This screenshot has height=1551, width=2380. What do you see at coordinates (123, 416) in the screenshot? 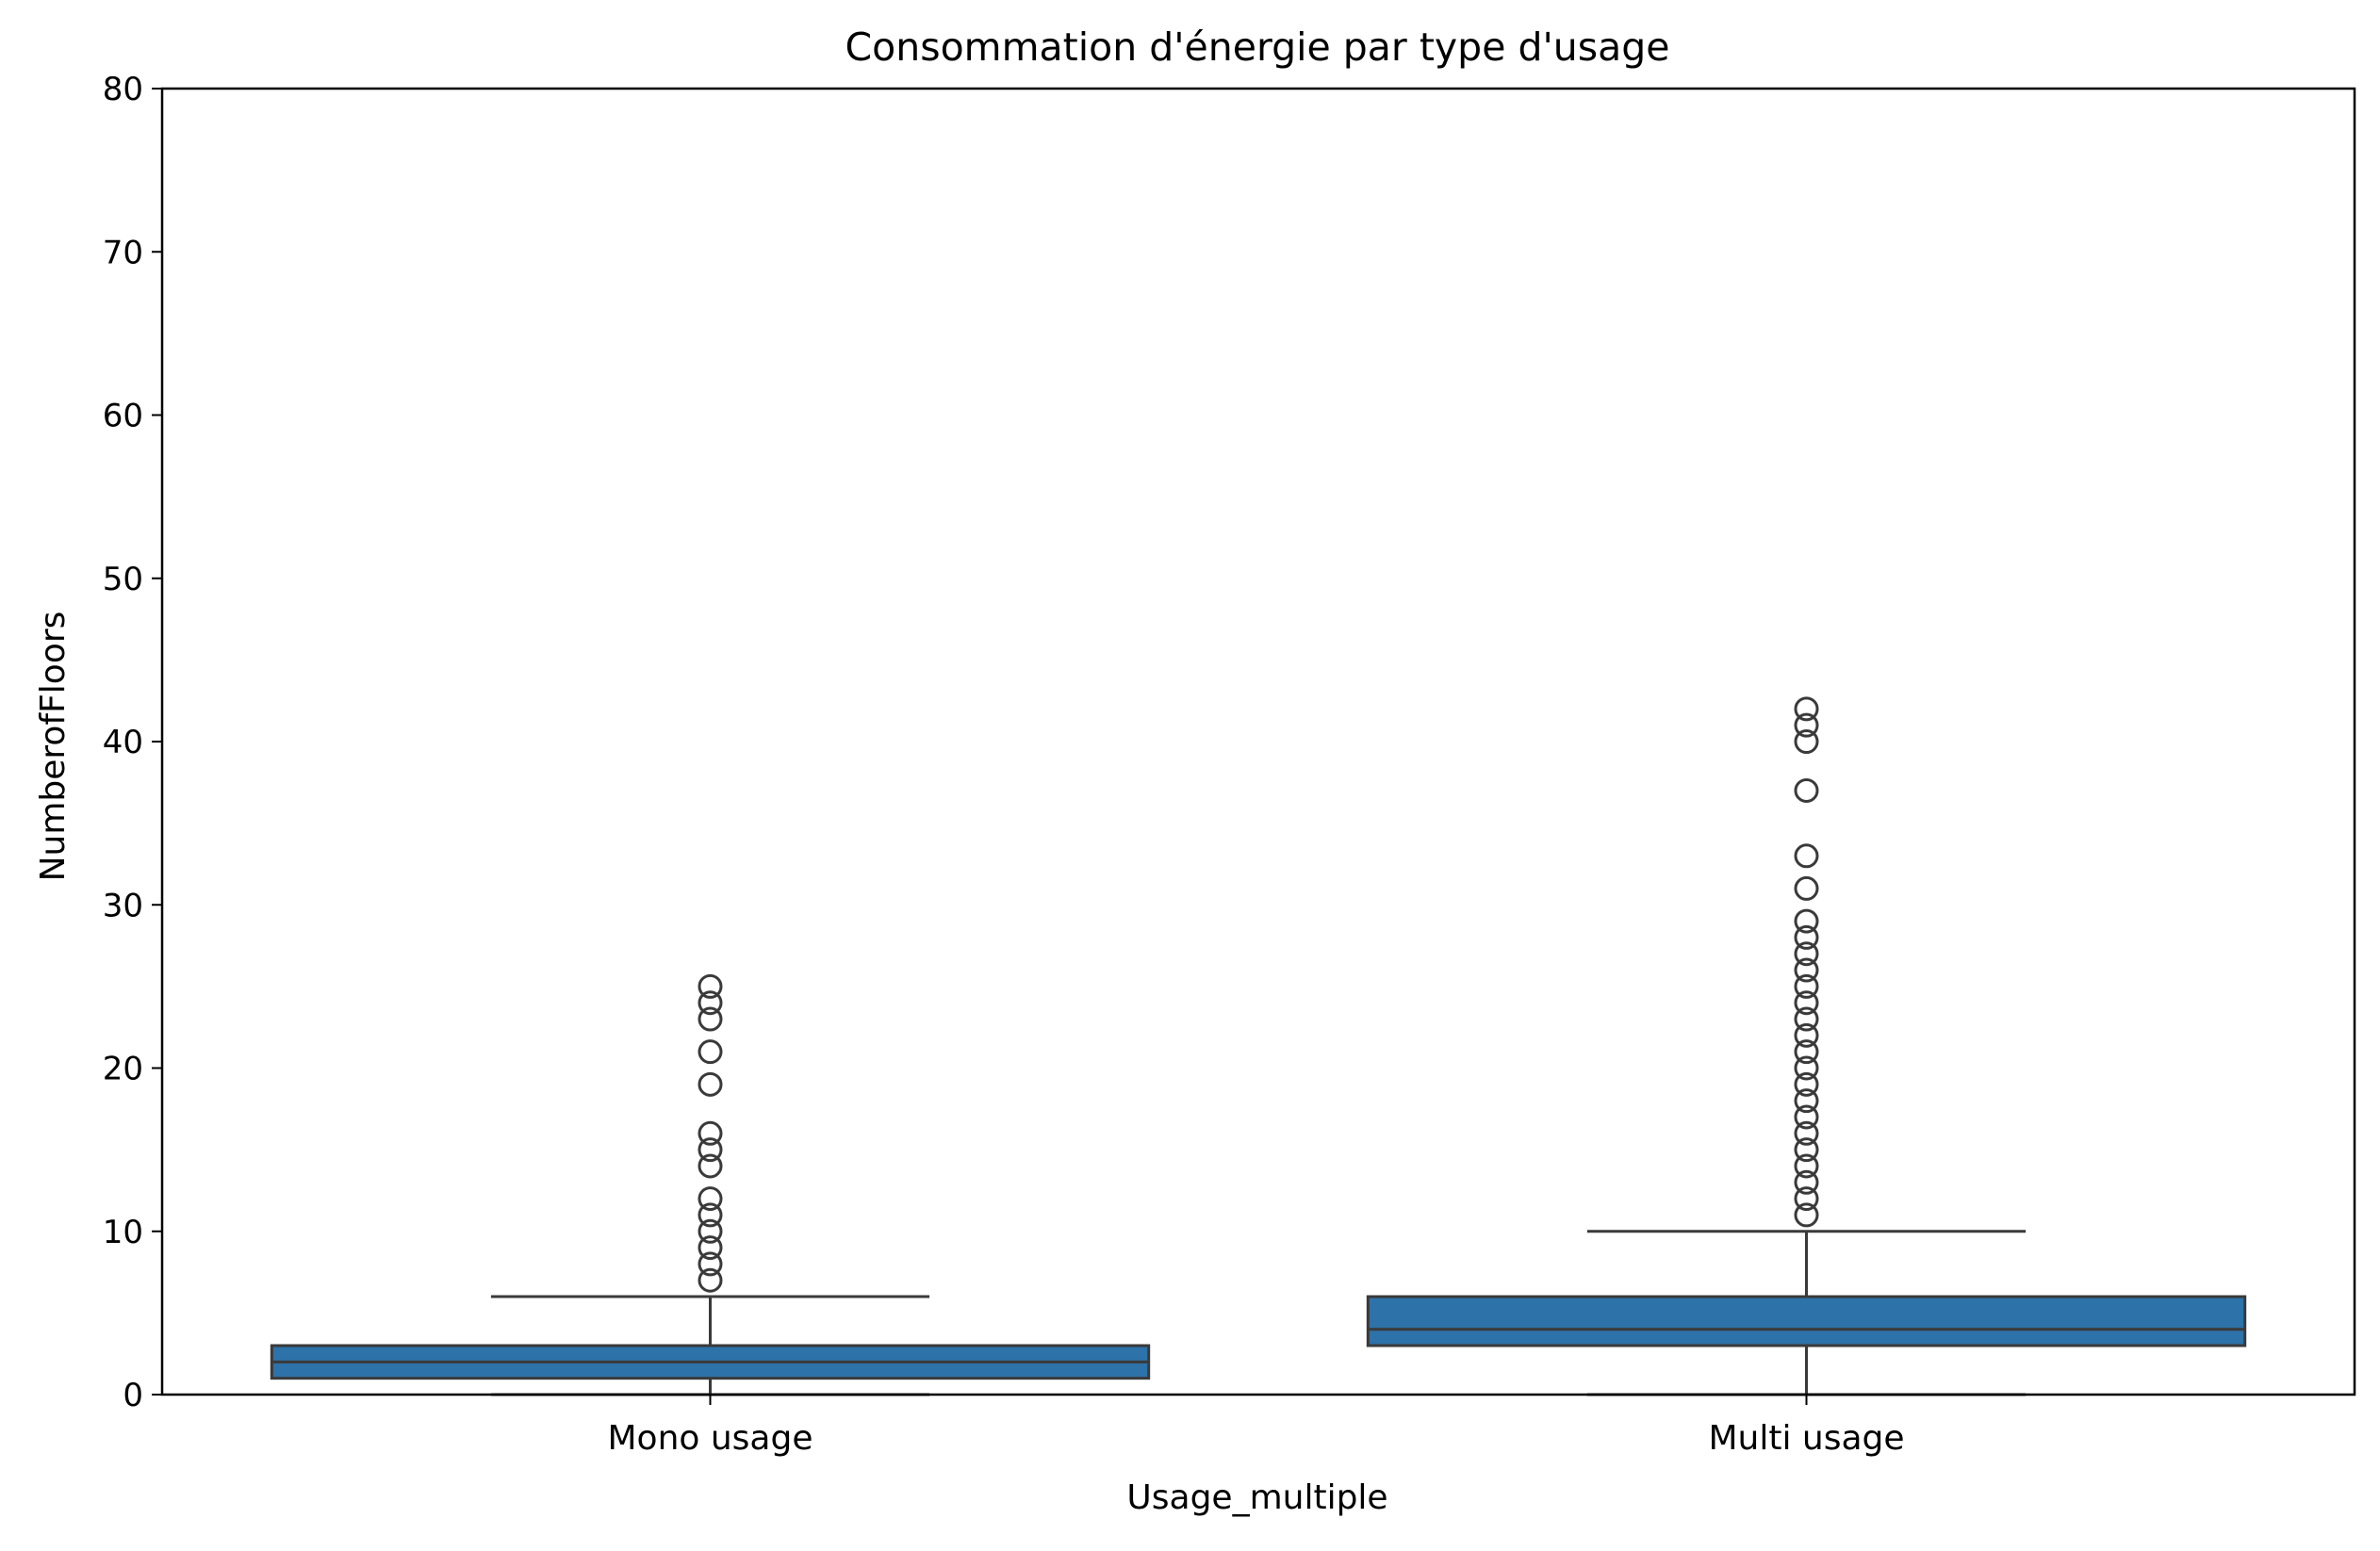
I see `y-tick-label: 60` at bounding box center [123, 416].